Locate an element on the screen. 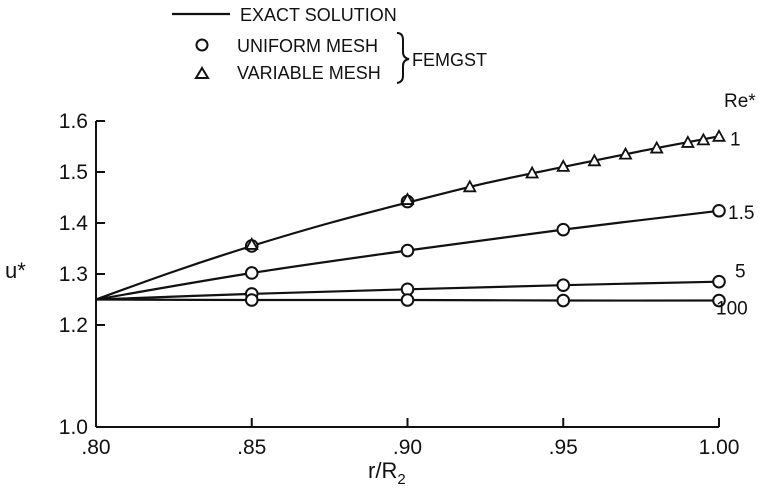 This screenshot has height=497, width=764. legend-exact-label: EXACT SOLUTION is located at coordinates (318, 15).